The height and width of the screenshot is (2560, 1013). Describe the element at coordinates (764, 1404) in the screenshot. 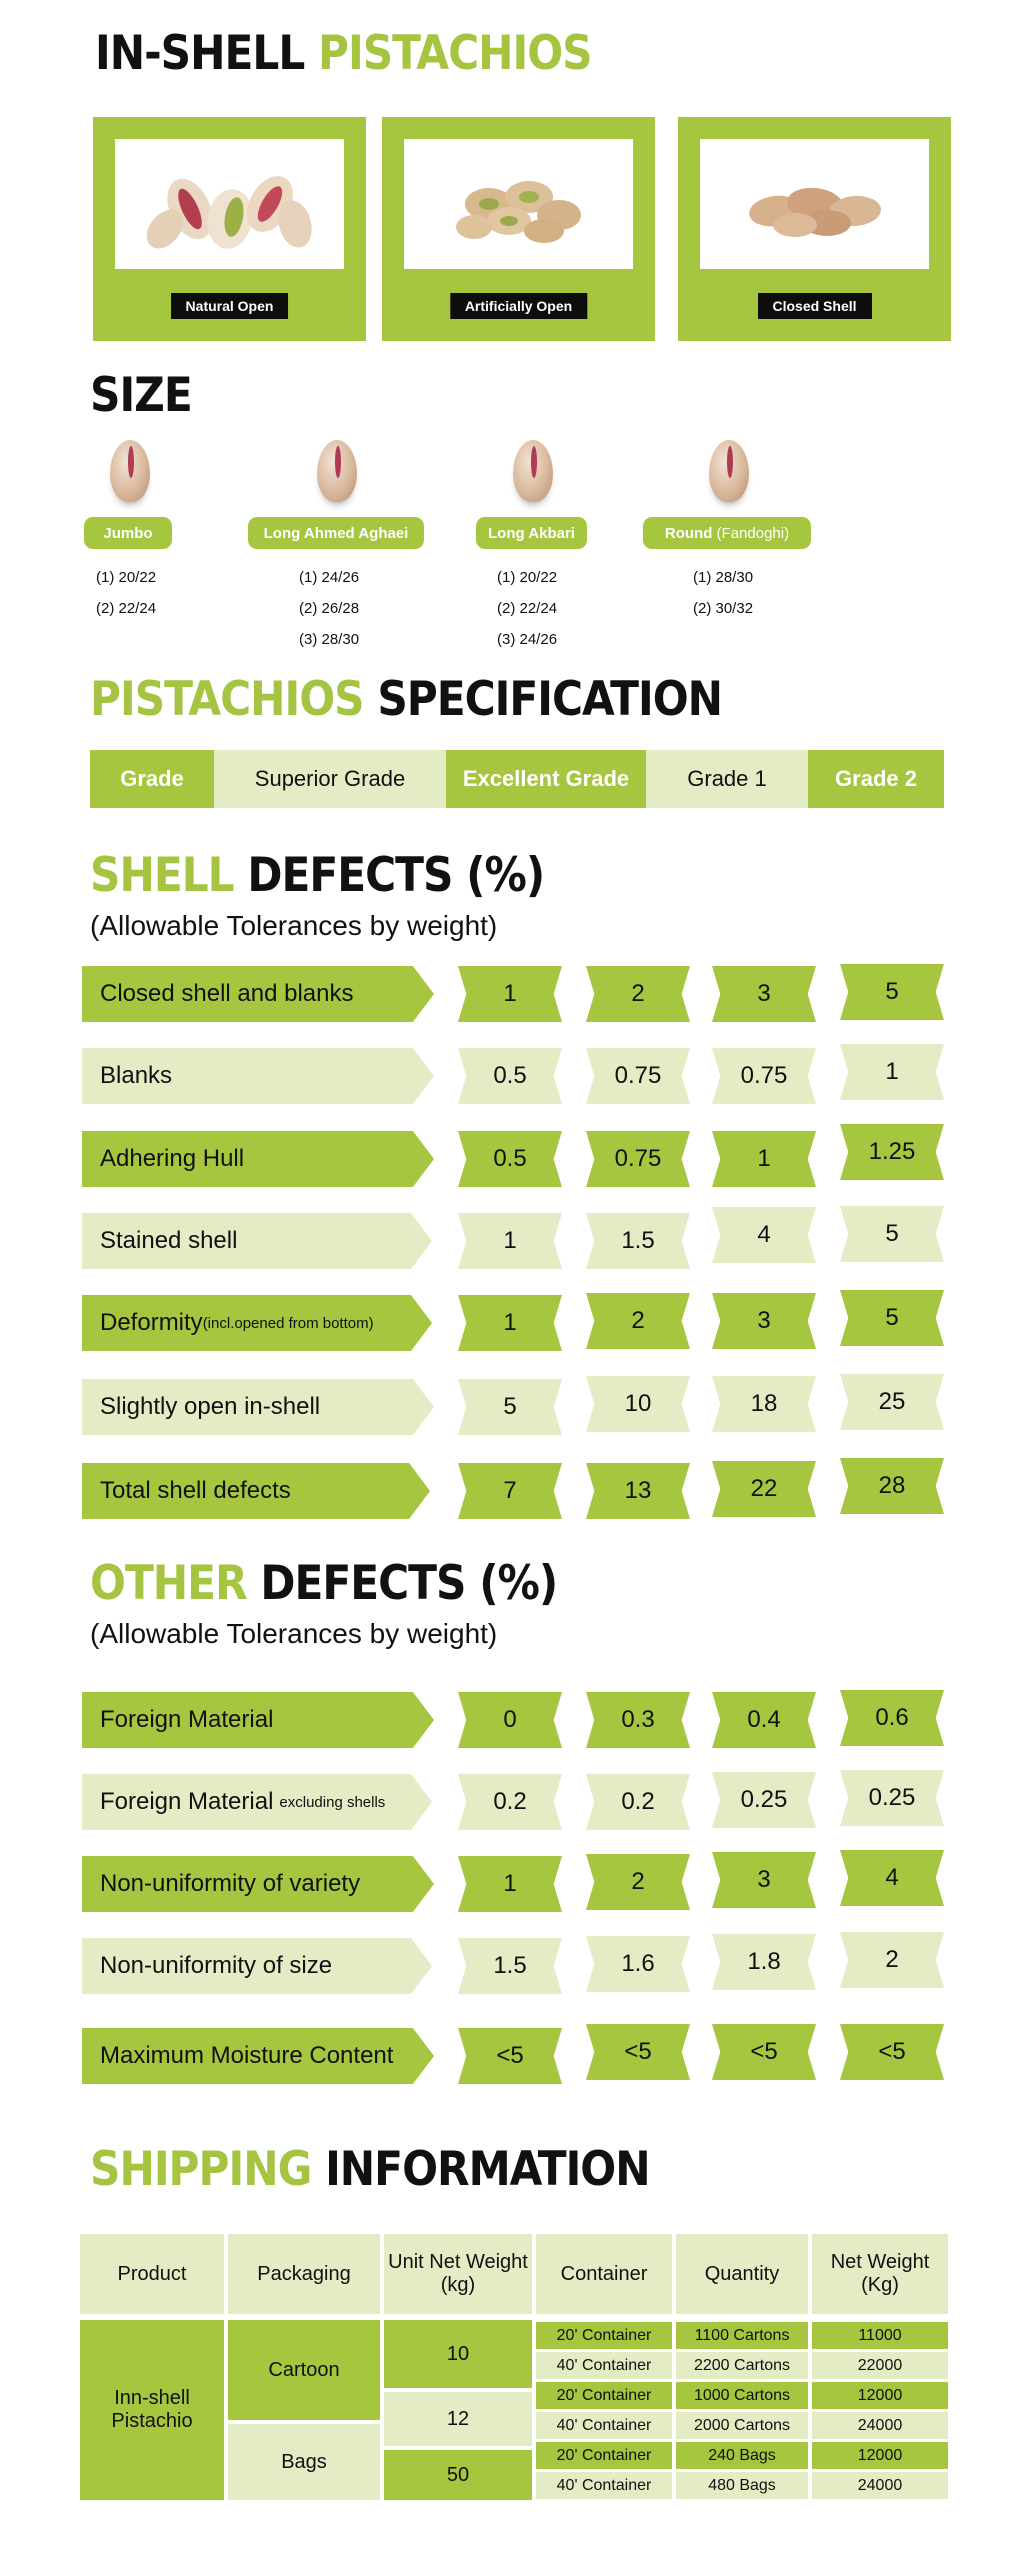

I see `defect-value-cell: 18` at that location.